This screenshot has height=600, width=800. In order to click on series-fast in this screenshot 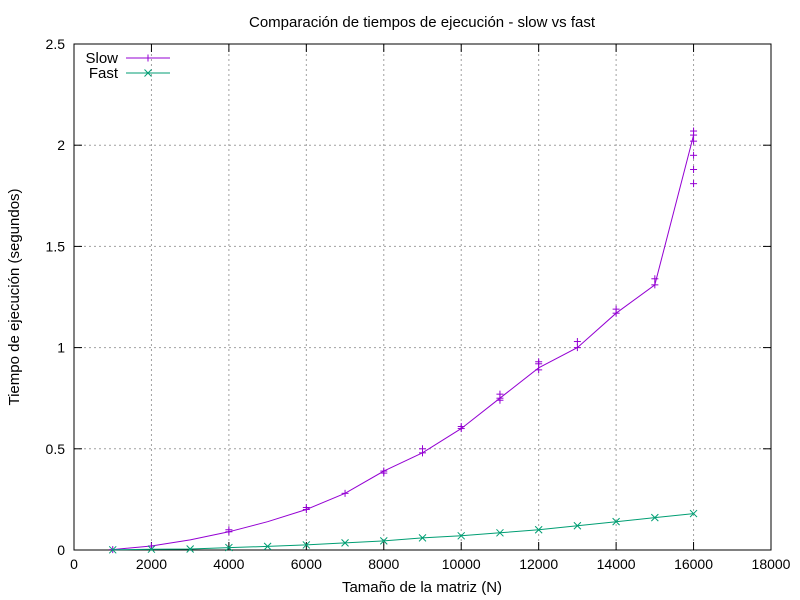, I will do `click(403, 531)`.